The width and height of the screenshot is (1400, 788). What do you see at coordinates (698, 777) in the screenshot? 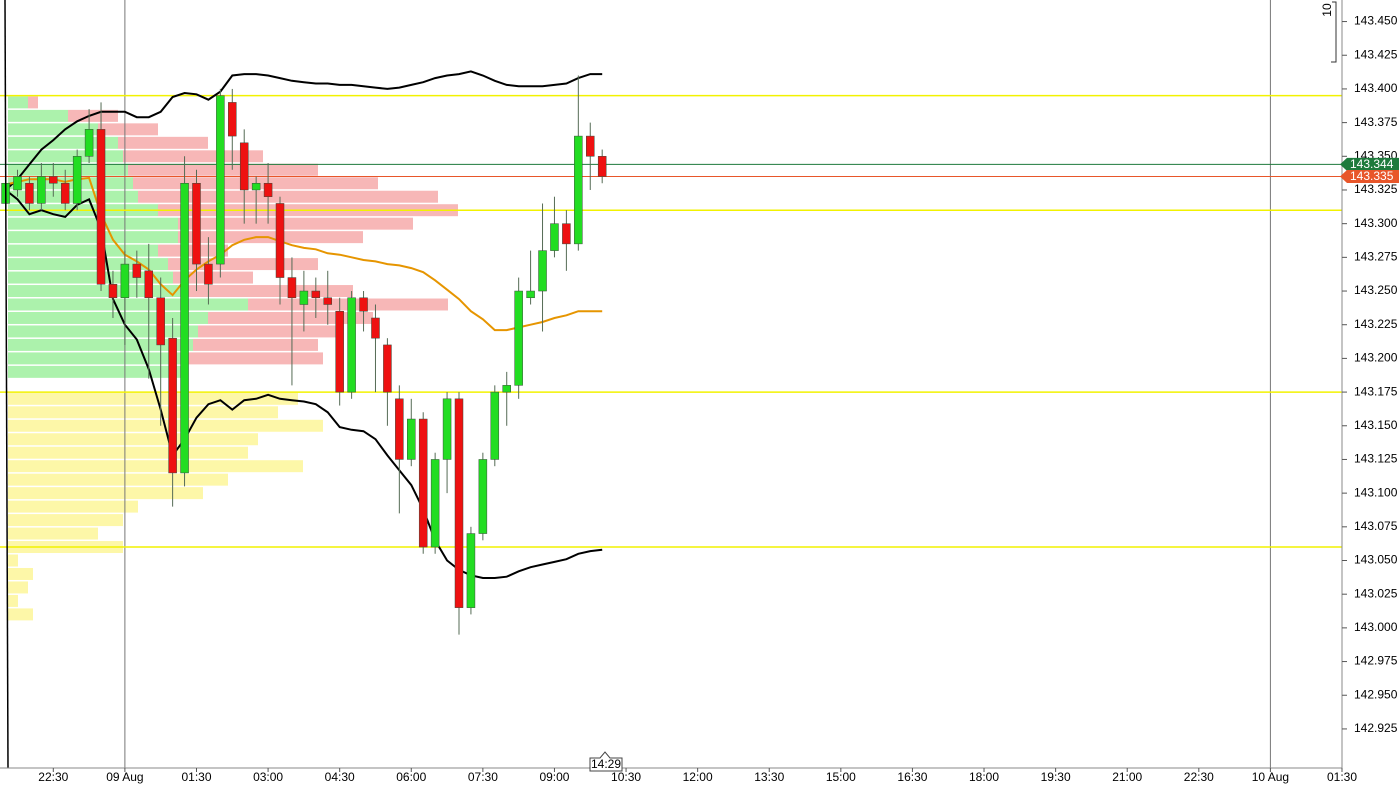
I see `x-tick-label: 12:00` at bounding box center [698, 777].